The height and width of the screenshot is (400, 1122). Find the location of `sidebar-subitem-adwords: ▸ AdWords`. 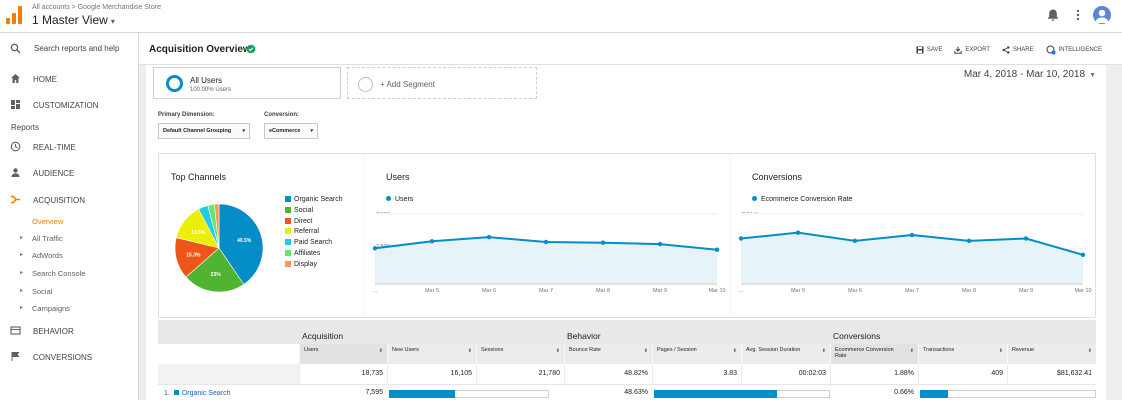

sidebar-subitem-adwords: ▸ AdWords is located at coordinates (69, 255).